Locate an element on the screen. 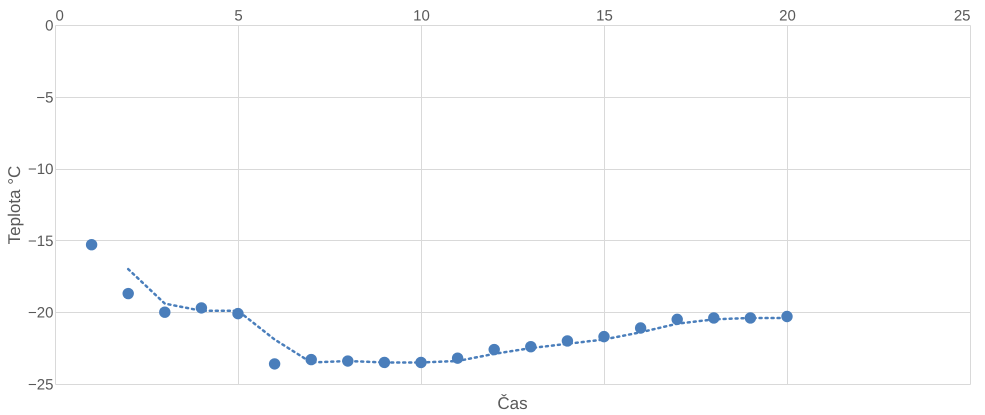  x-tick-label: 10 is located at coordinates (421, 16).